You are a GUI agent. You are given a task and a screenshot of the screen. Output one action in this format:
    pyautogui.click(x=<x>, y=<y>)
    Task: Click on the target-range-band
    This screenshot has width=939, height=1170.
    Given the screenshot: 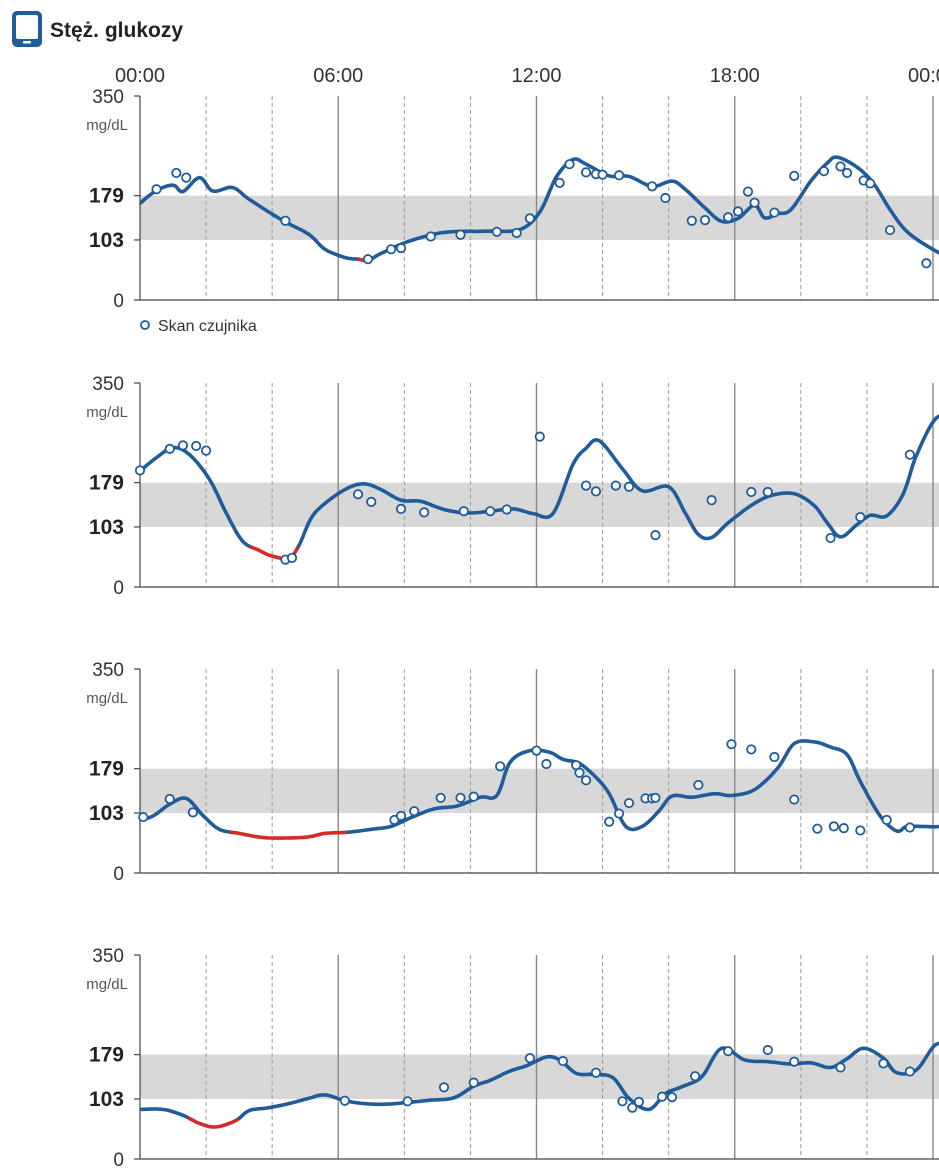 What is the action you would take?
    pyautogui.click(x=539, y=790)
    